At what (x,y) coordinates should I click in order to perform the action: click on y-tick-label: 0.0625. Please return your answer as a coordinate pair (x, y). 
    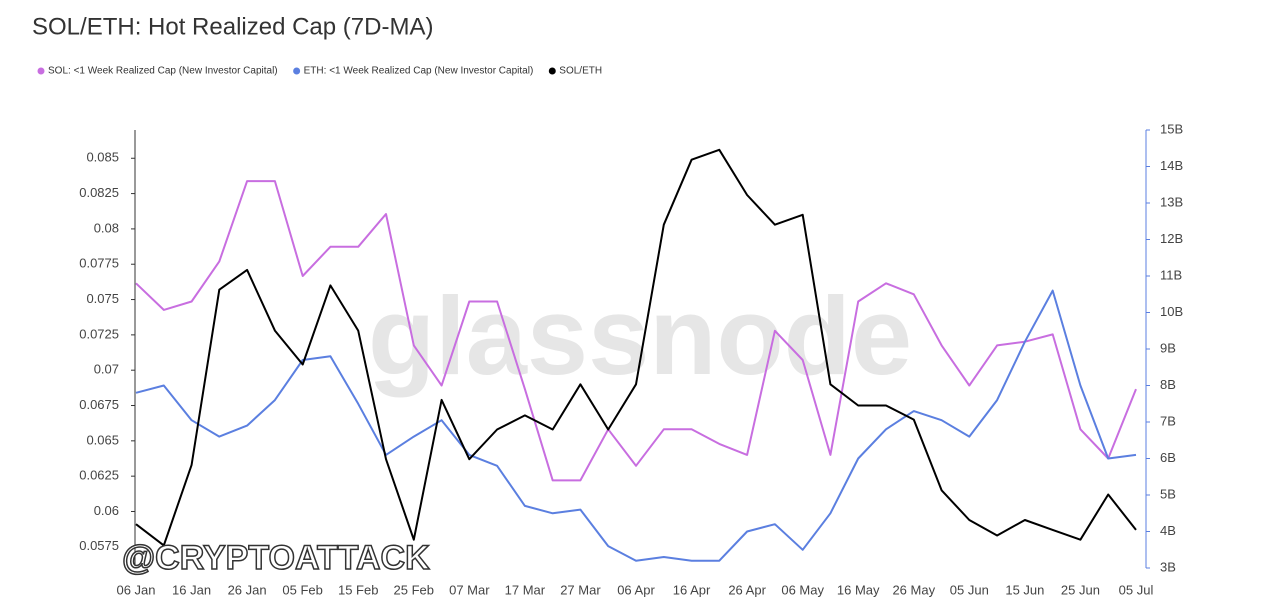
    Looking at the image, I should click on (99, 475).